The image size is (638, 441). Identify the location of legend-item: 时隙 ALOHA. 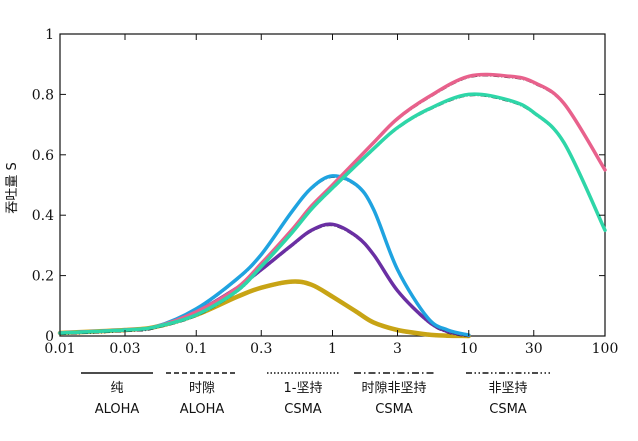
(202, 394).